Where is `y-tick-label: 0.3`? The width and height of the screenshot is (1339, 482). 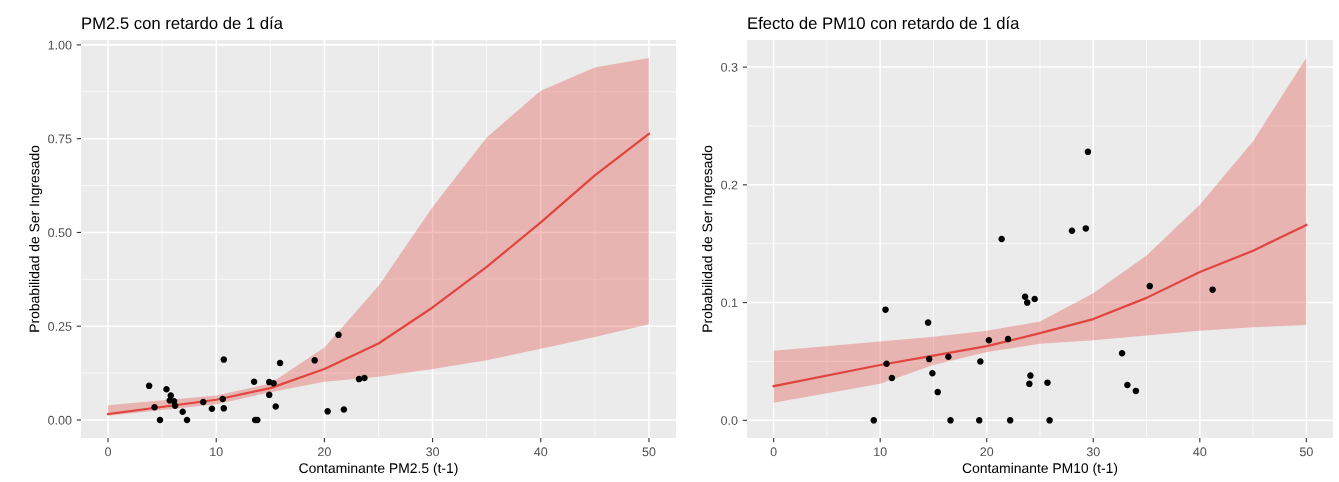 y-tick-label: 0.3 is located at coordinates (729, 67).